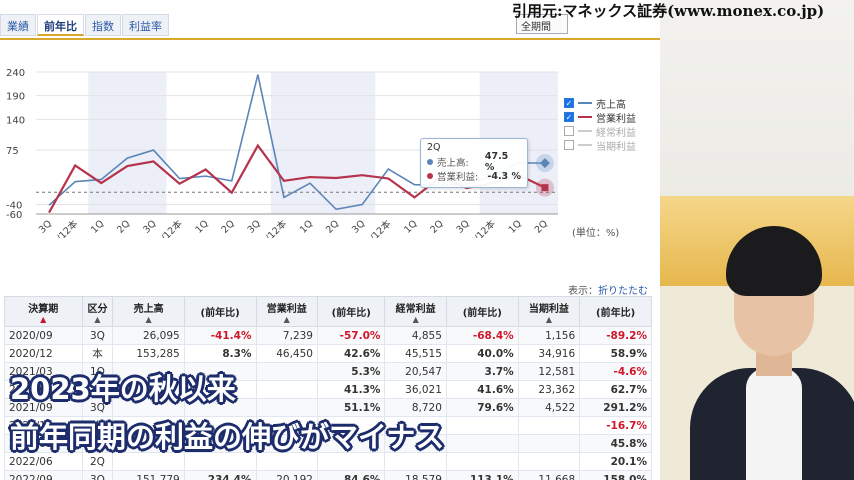 Image resolution: width=854 pixels, height=480 pixels. What do you see at coordinates (600, 131) in the screenshot?
I see `legend-ordinary: 経常利益` at bounding box center [600, 131].